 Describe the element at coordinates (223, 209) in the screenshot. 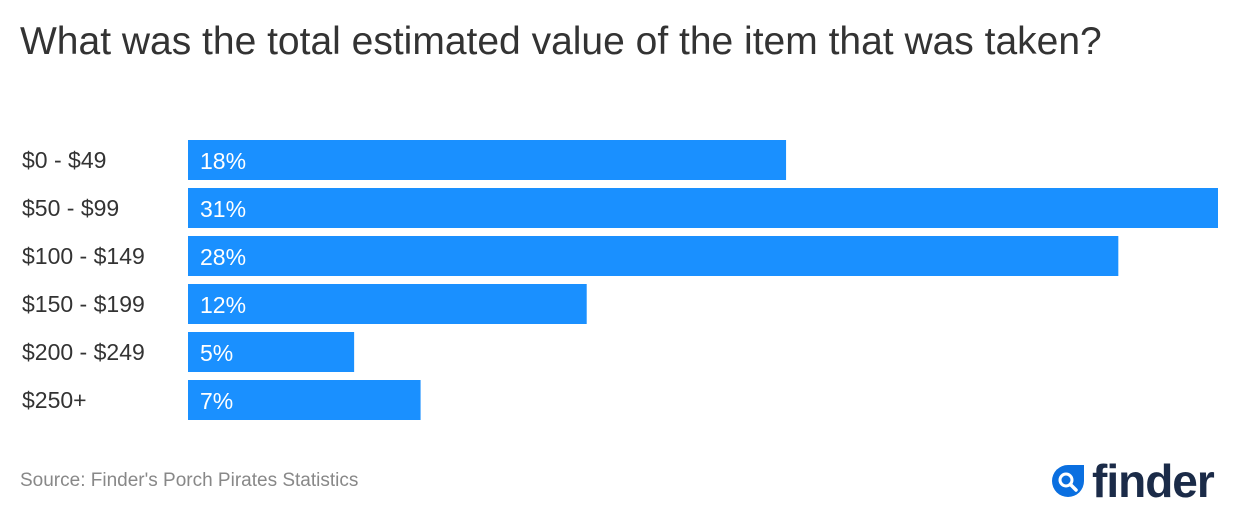

I see `value-label: 31%` at that location.